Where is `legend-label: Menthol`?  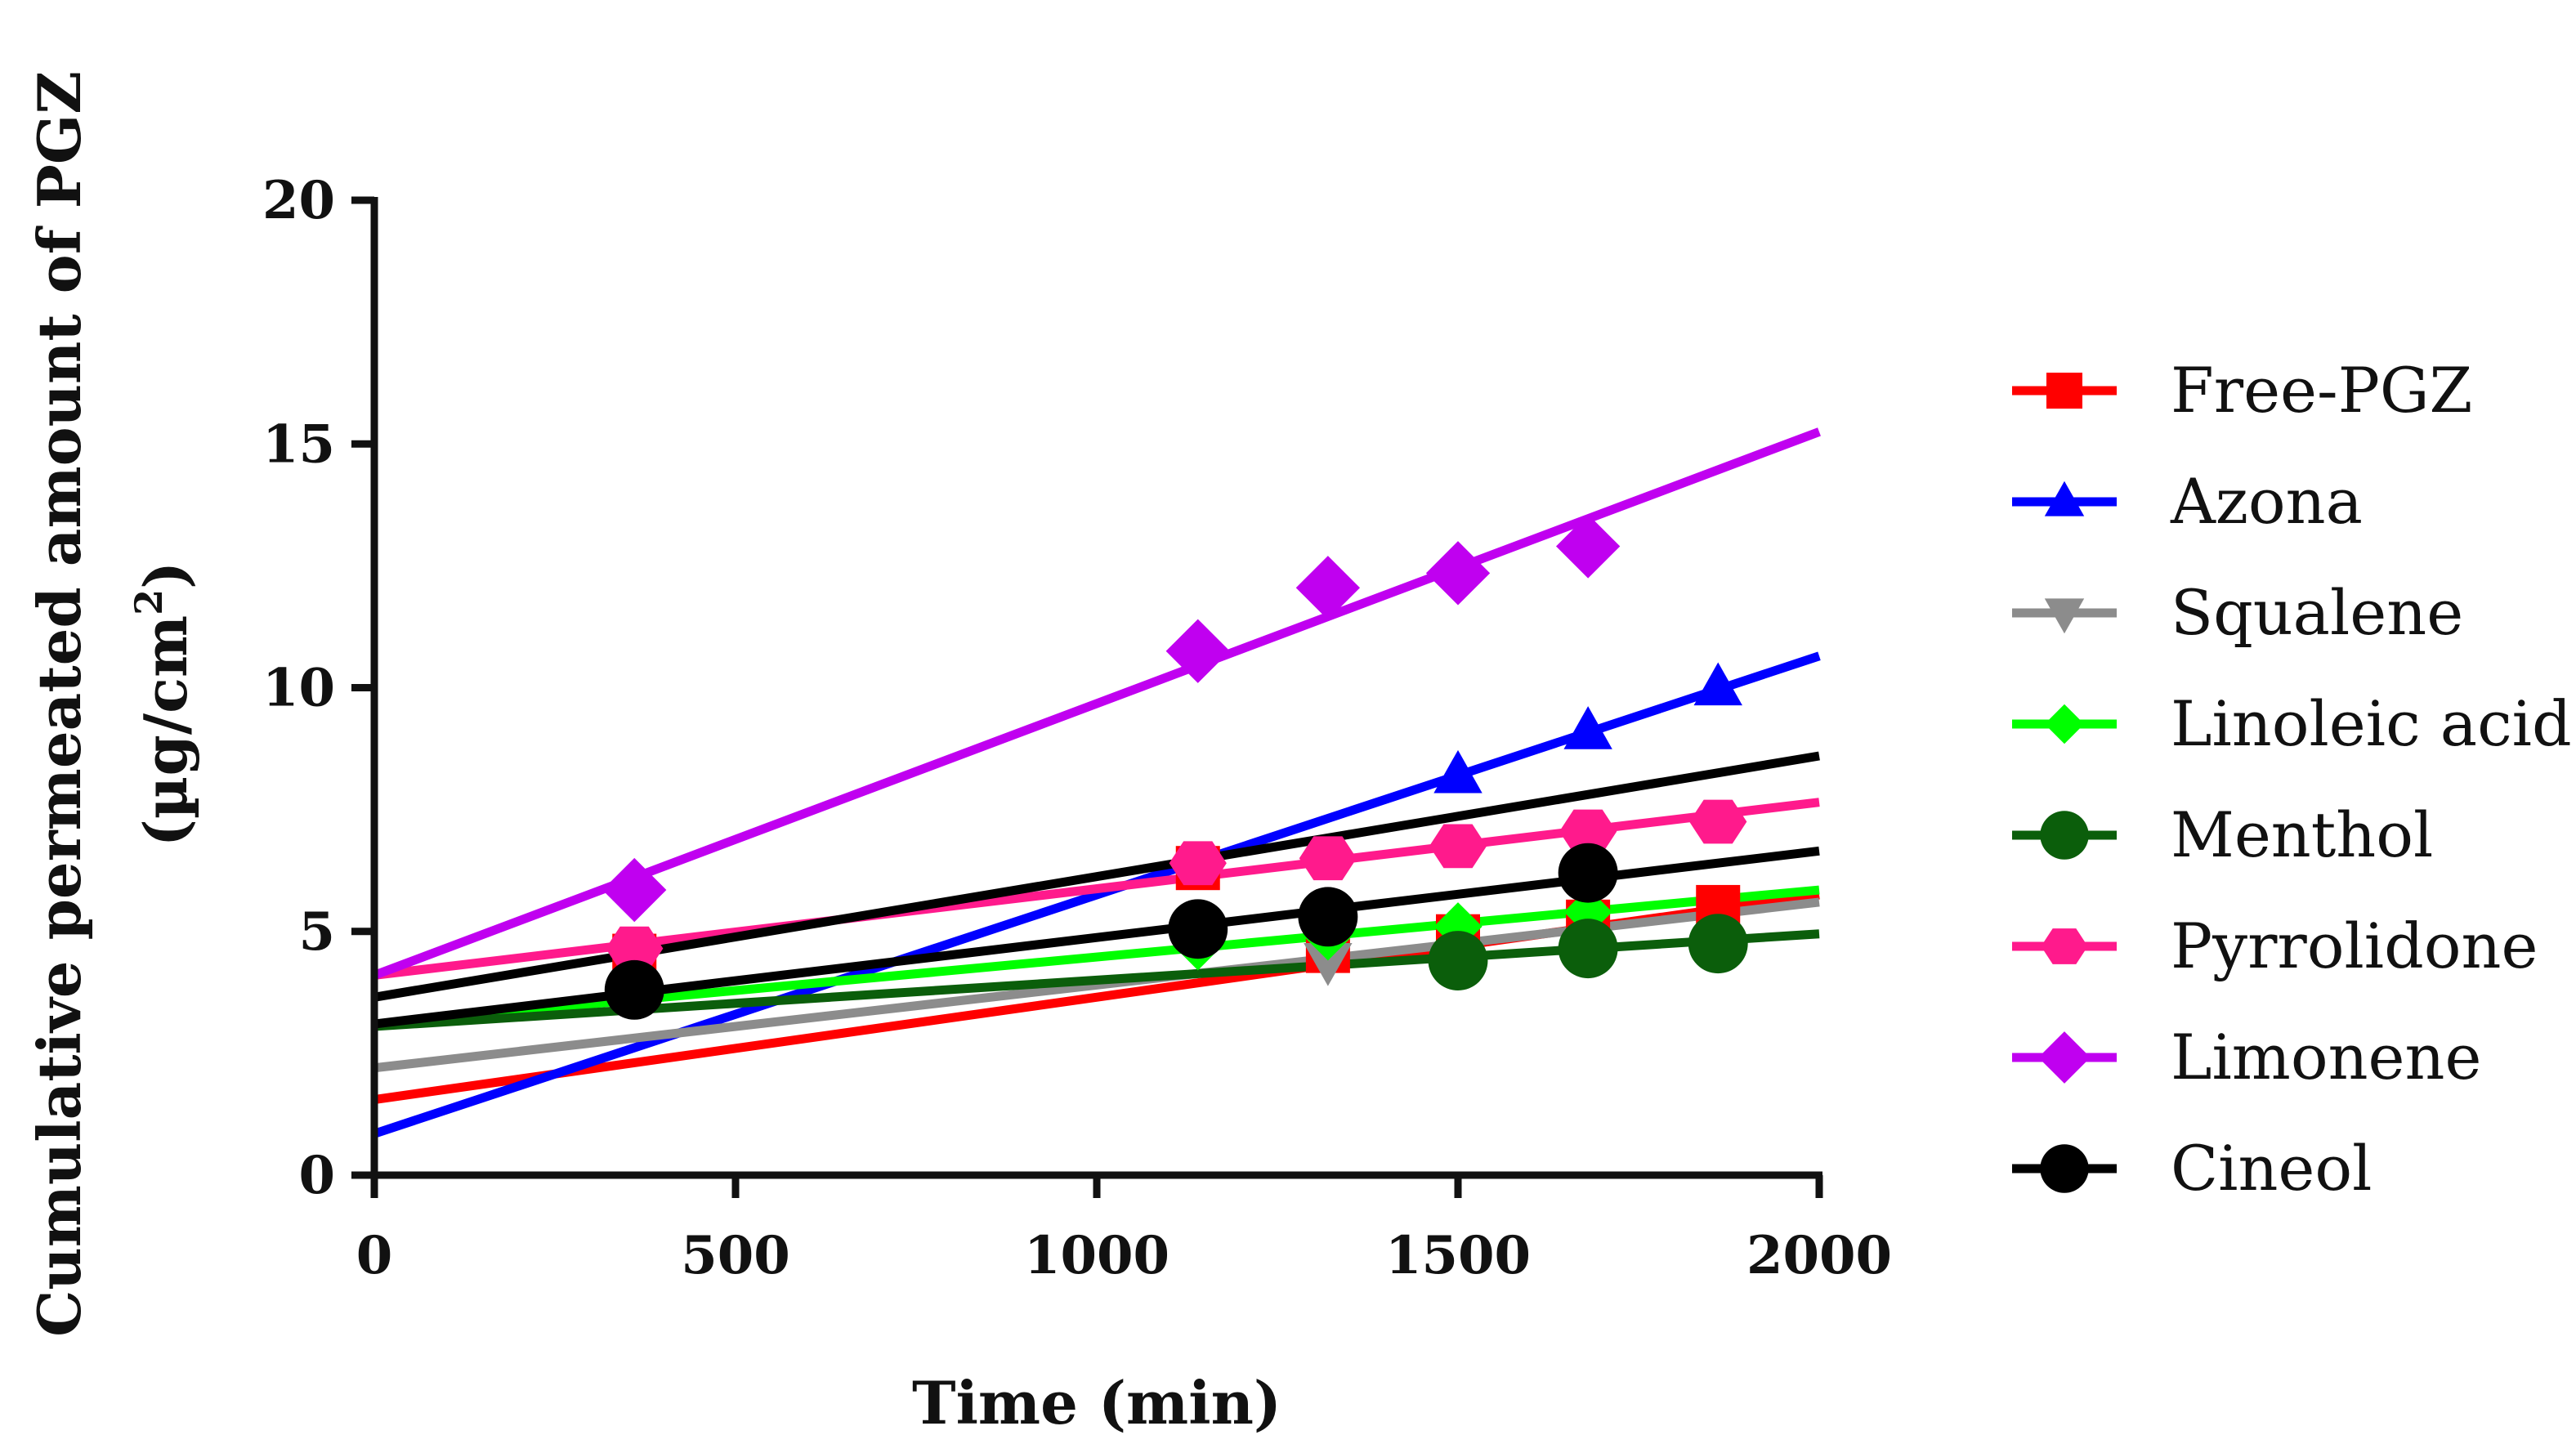
legend-label: Menthol is located at coordinates (2302, 835).